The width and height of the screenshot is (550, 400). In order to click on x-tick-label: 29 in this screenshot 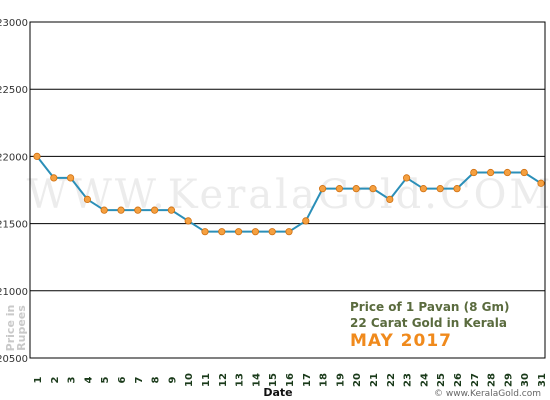, I will do `click(508, 380)`.